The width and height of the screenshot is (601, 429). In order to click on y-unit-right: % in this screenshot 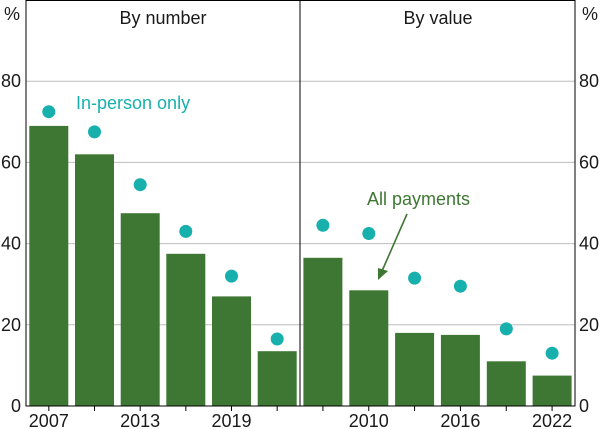, I will do `click(590, 14)`.